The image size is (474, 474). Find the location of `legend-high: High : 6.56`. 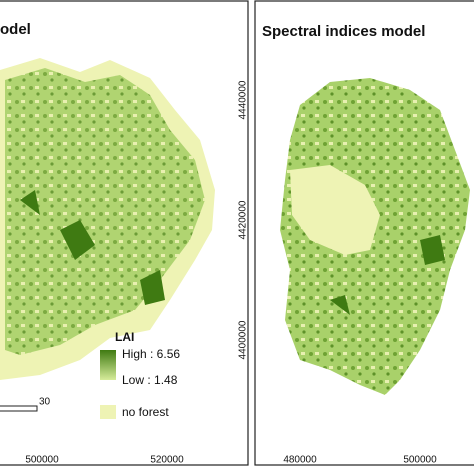

legend-high: High : 6.56 is located at coordinates (151, 354).